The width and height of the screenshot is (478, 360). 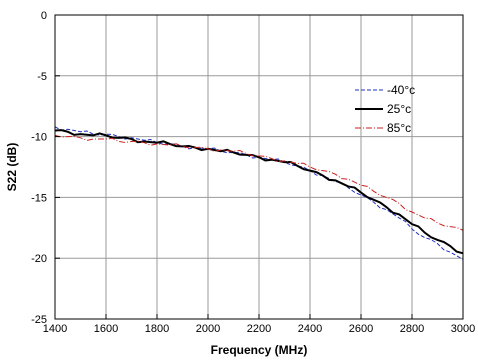 What do you see at coordinates (42, 77) in the screenshot?
I see `y-tick-label: -5` at bounding box center [42, 77].